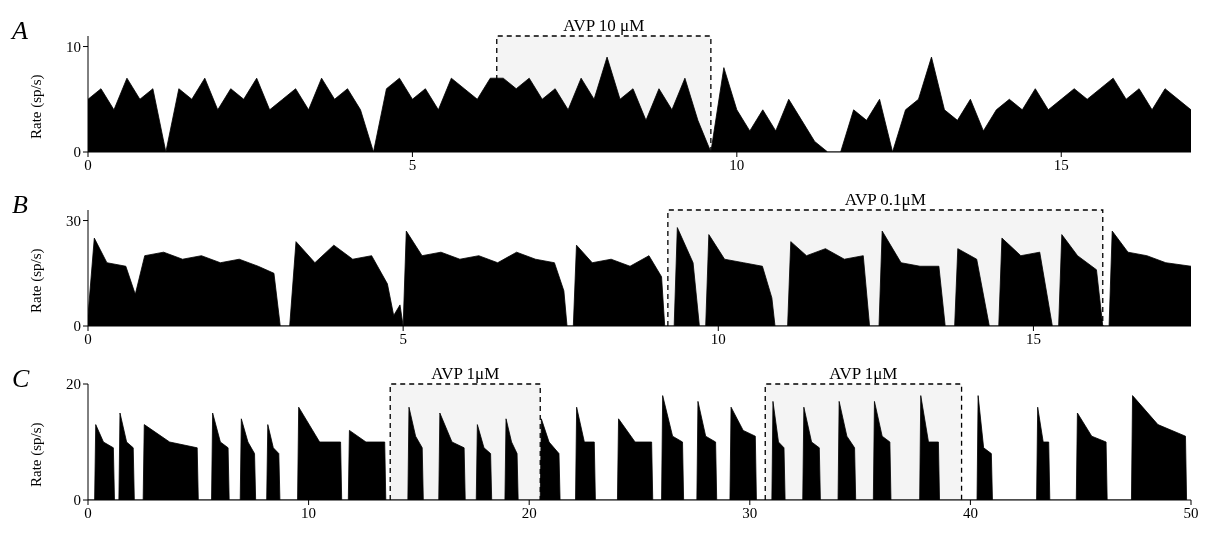  Describe the element at coordinates (604, 25) in the screenshot. I see `band-label: AVP 10 μM` at that location.